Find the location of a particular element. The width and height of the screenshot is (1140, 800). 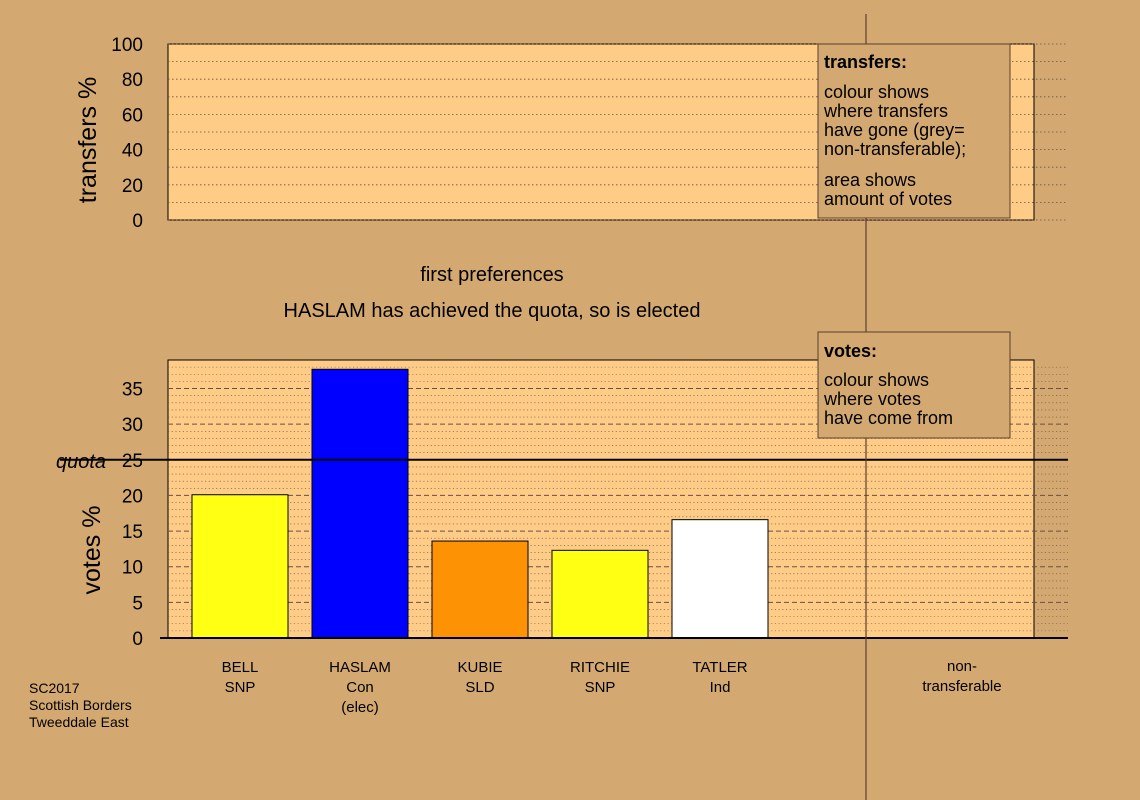

transfers-legend-line: where transfers is located at coordinates (885, 111).